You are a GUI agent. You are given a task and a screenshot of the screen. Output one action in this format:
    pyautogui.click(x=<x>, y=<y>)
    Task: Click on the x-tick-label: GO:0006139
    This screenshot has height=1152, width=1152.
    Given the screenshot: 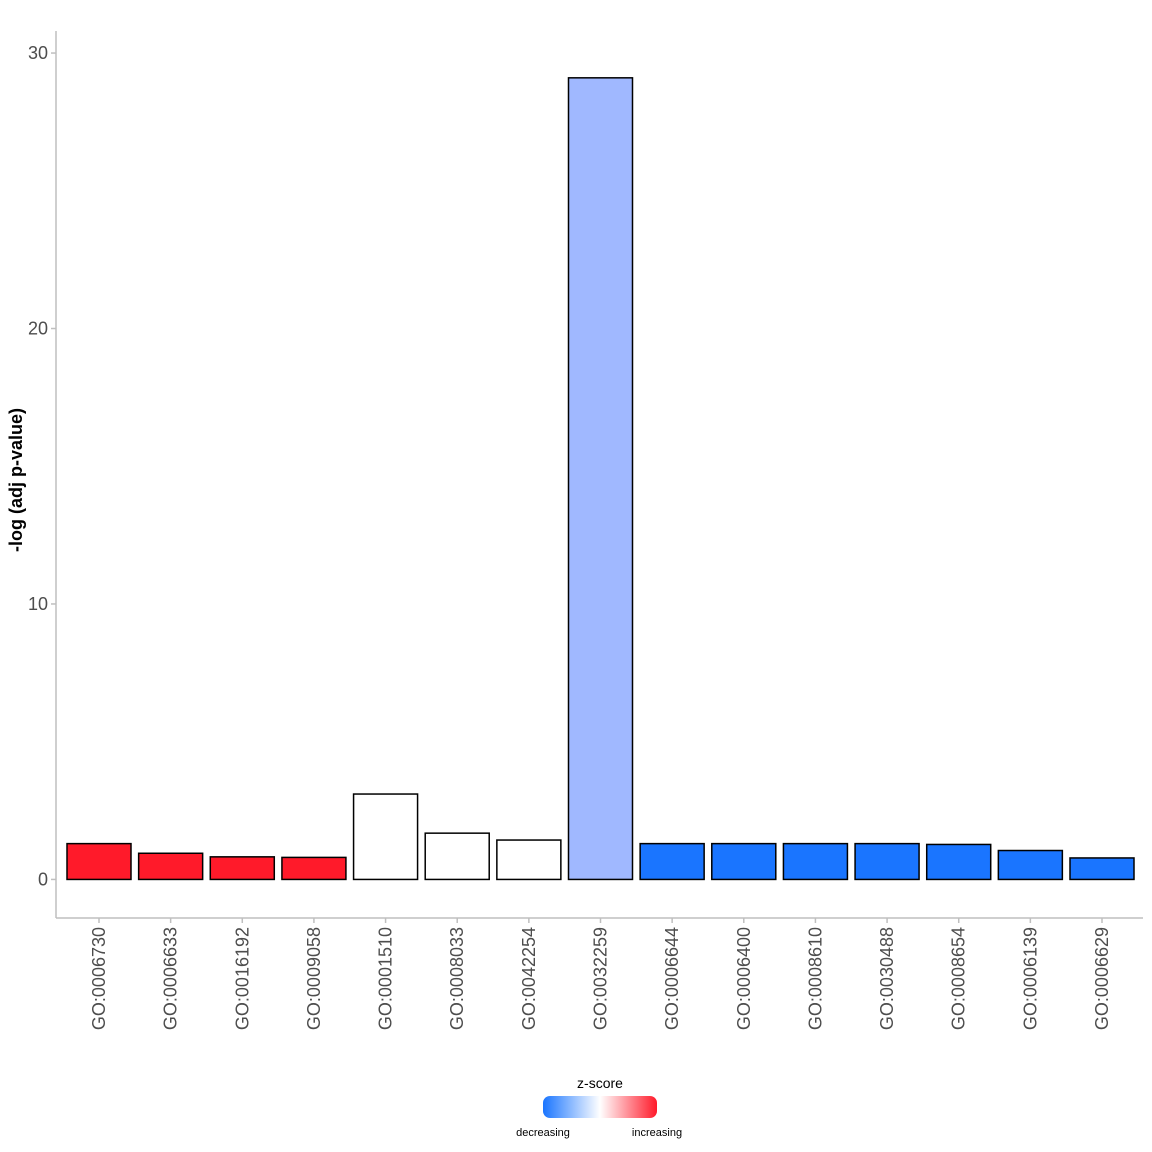 What is the action you would take?
    pyautogui.click(x=1030, y=978)
    